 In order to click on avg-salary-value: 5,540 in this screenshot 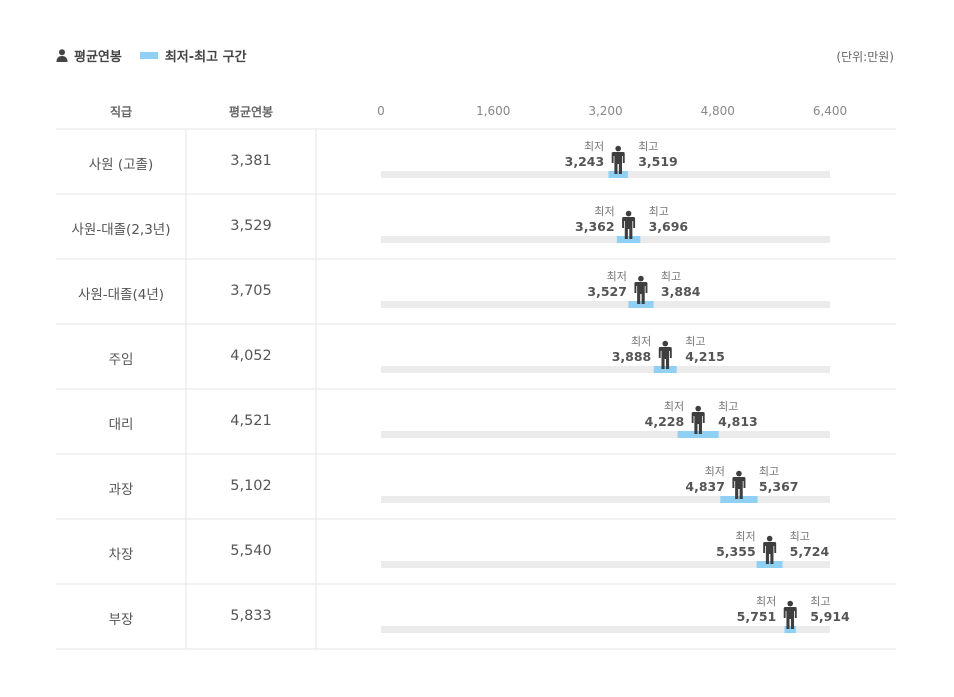, I will do `click(251, 550)`.